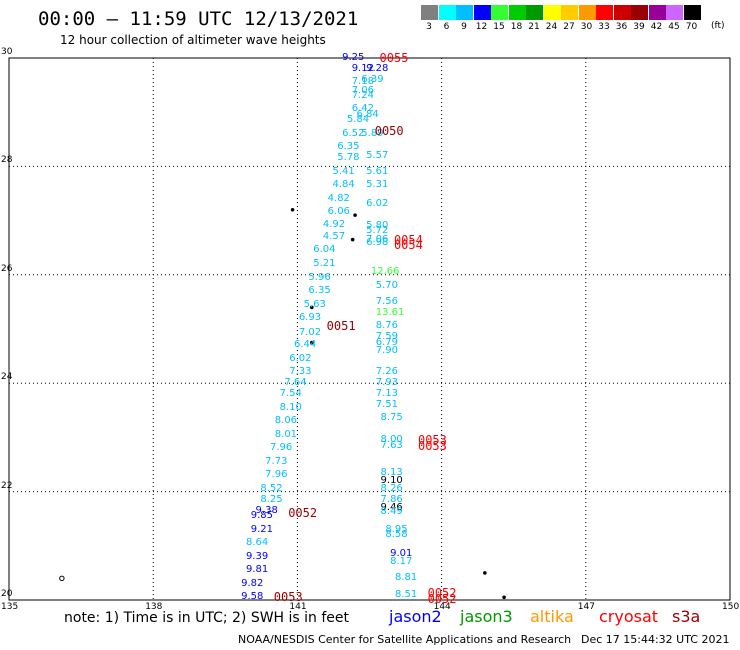 Image resolution: width=740 pixels, height=650 pixels. Describe the element at coordinates (415, 616) in the screenshot. I see `satellite-jason2: jason2` at that location.